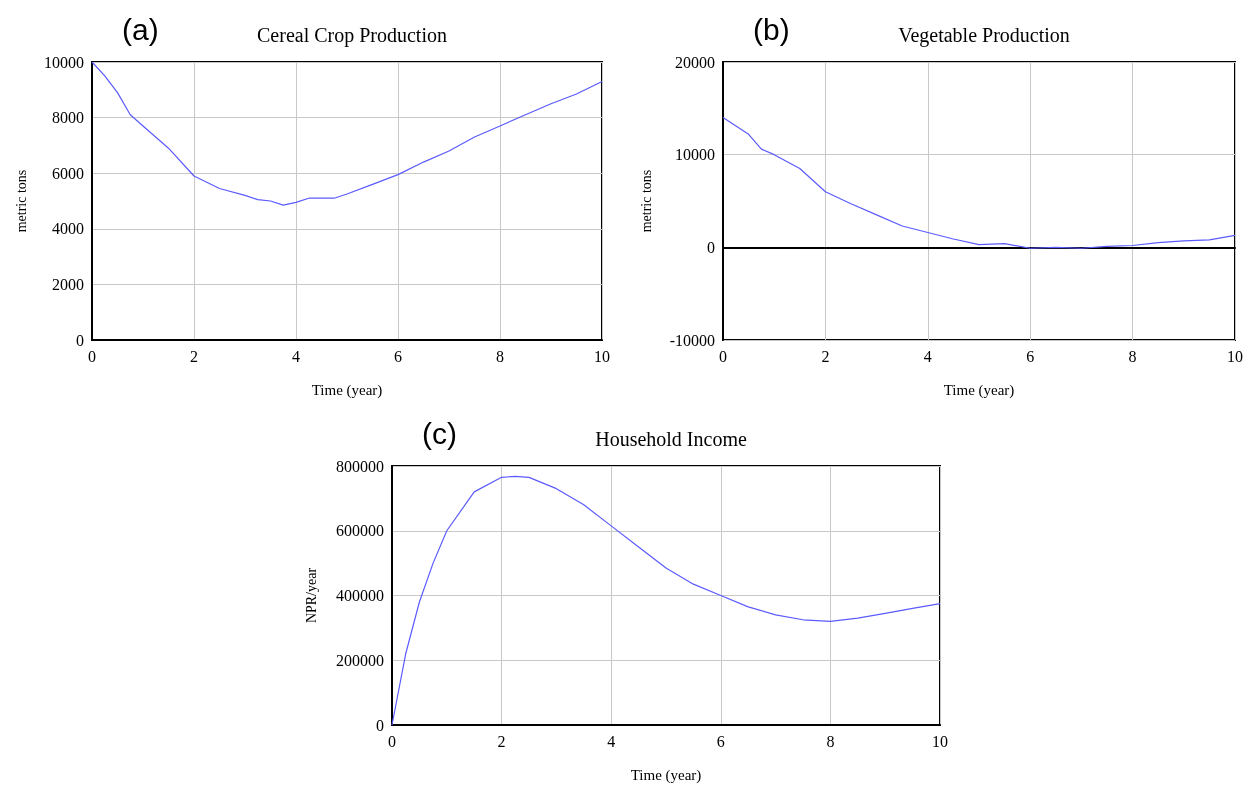 The width and height of the screenshot is (1250, 787). What do you see at coordinates (695, 62) in the screenshot?
I see `y-tick-label: 20000` at bounding box center [695, 62].